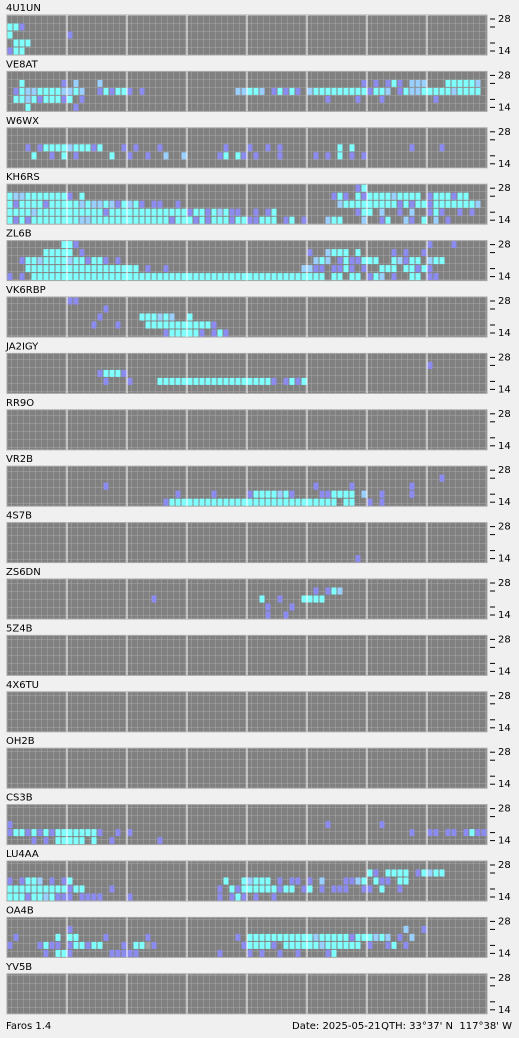 The width and height of the screenshot is (519, 1038). I want to click on band-label-bottom: 14, so click(504, 671).